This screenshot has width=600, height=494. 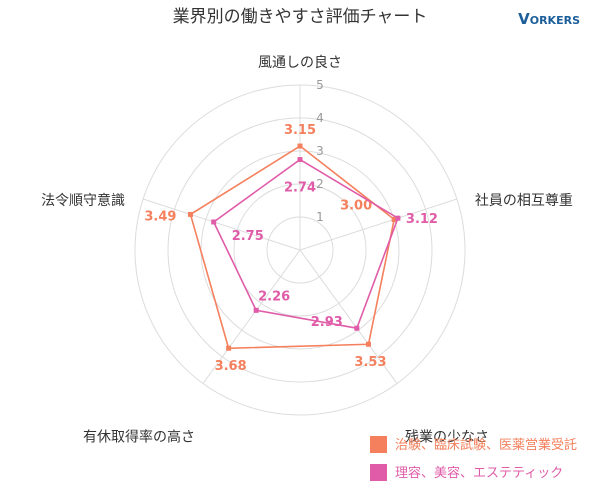 I want to click on tick-label: 4, so click(x=320, y=118).